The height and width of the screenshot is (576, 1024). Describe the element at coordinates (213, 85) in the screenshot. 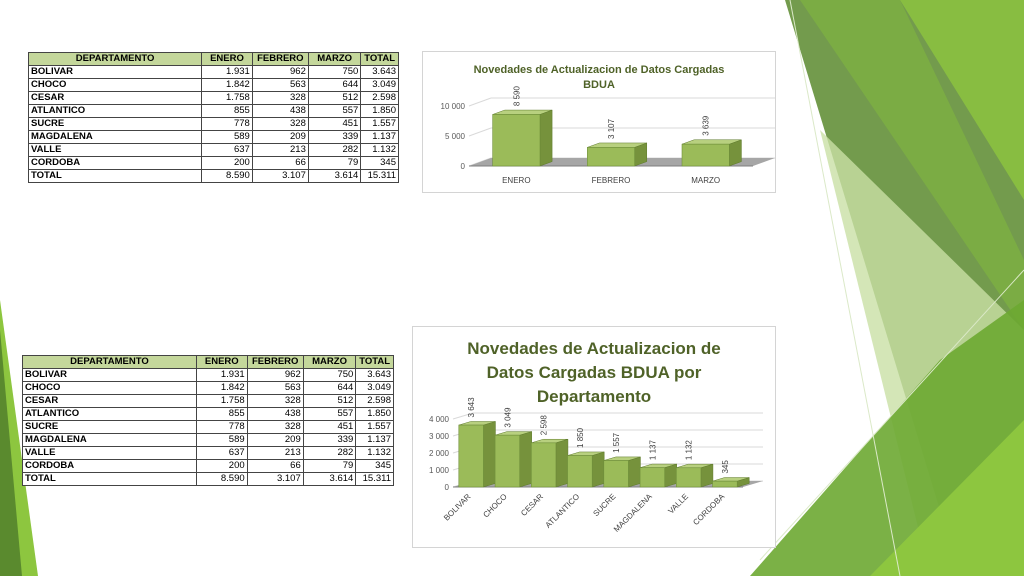

I see `table-row: CHOCO 1.842 563 644 3.049` at that location.